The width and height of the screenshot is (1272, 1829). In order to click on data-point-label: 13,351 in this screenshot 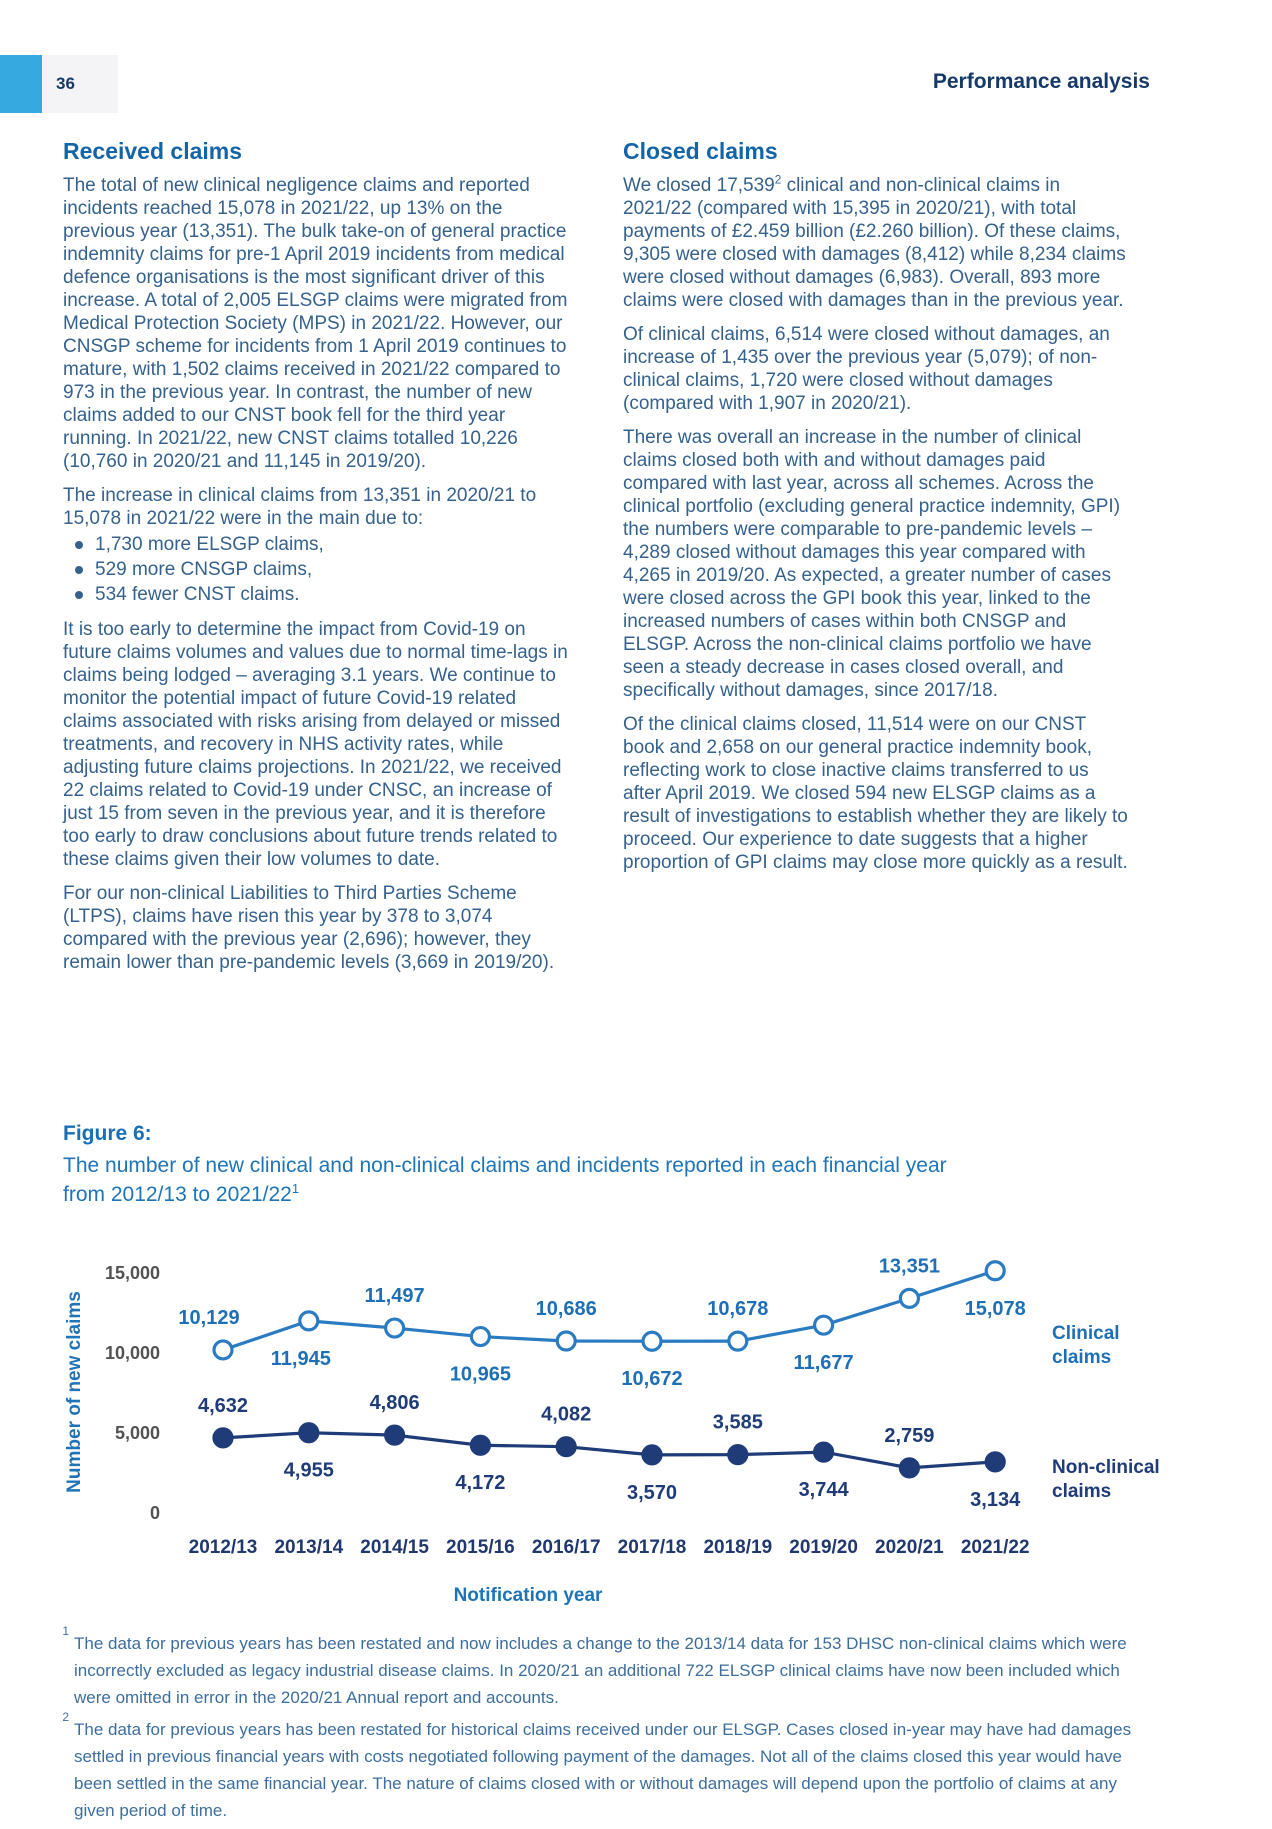, I will do `click(909, 1266)`.